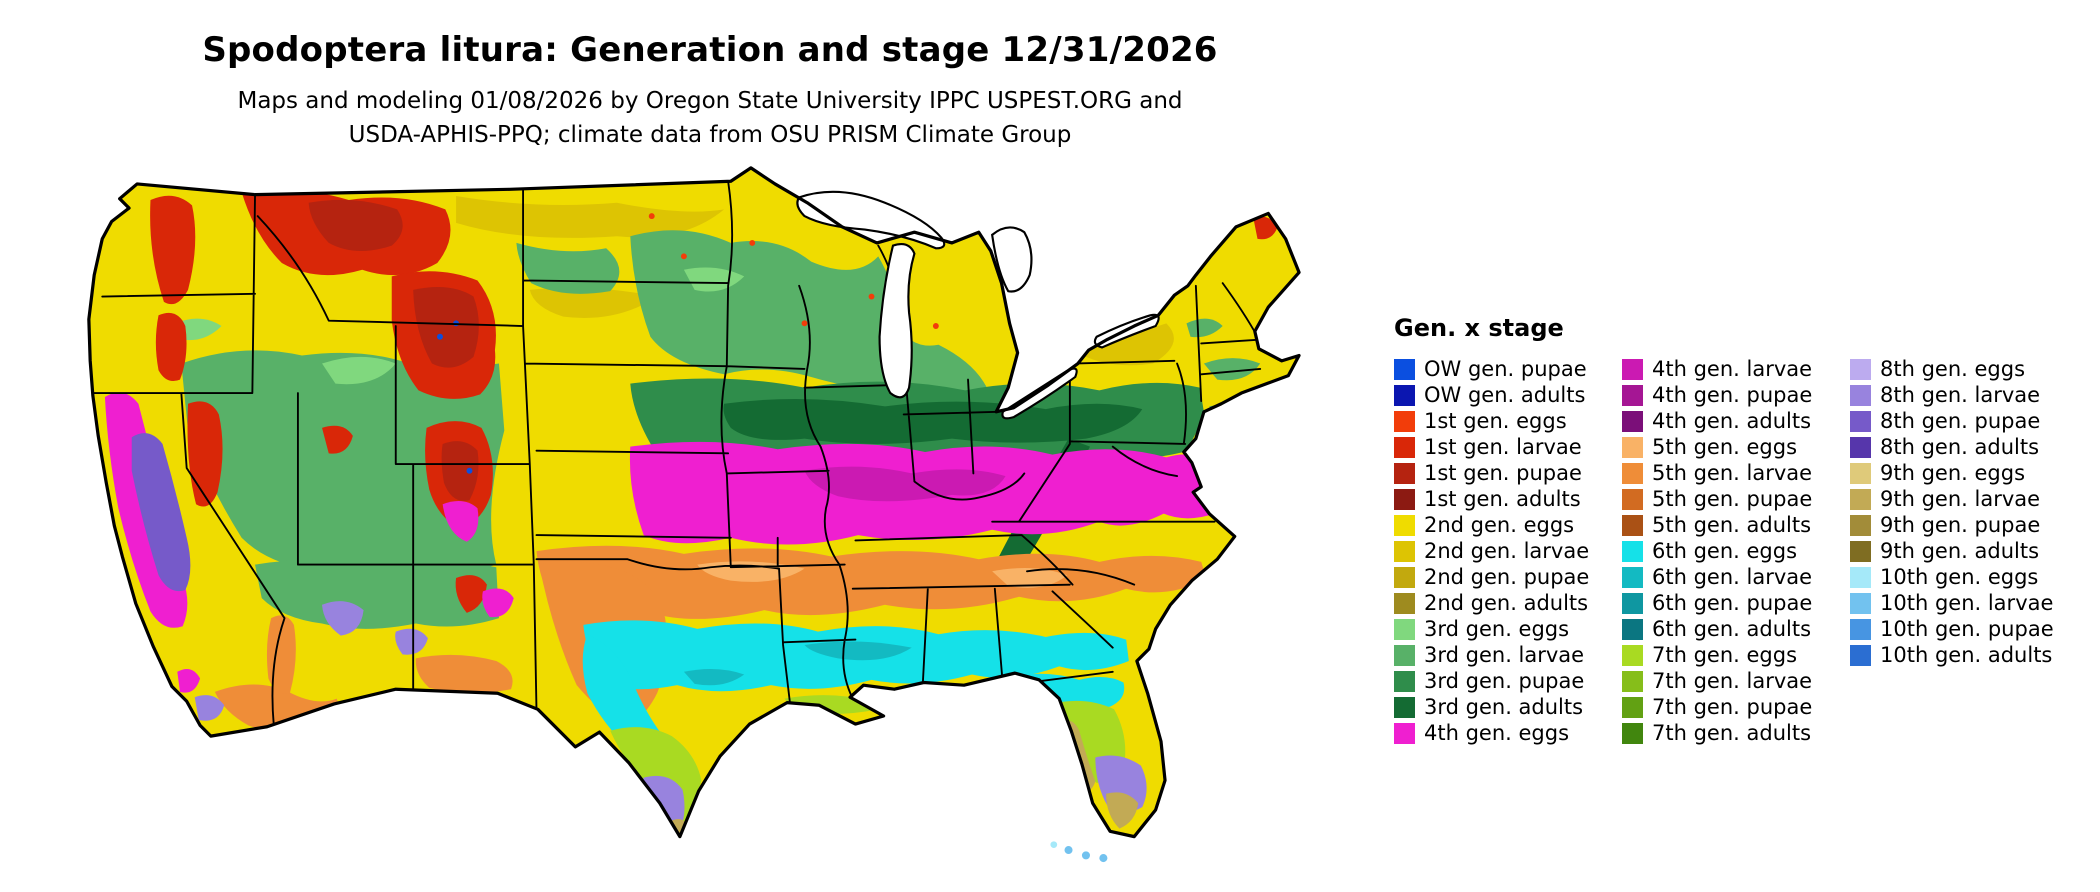 The width and height of the screenshot is (2100, 892). What do you see at coordinates (797, 663) in the screenshot?
I see `region-gen6-larvae-patches` at bounding box center [797, 663].